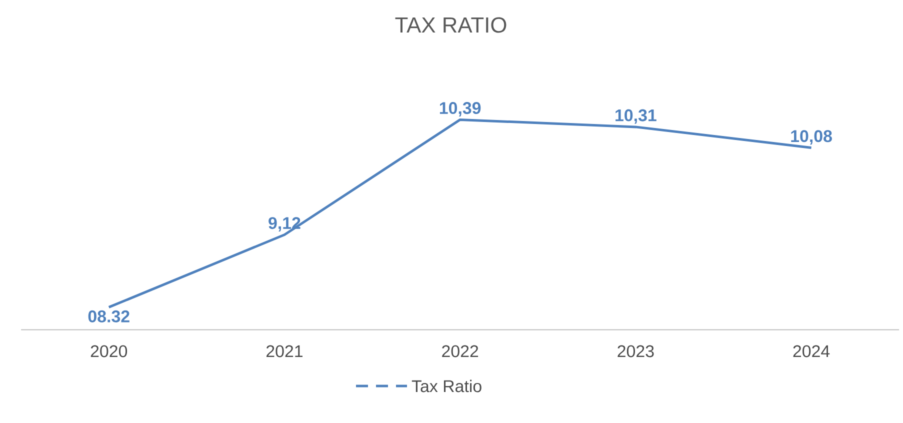 The width and height of the screenshot is (903, 423). Describe the element at coordinates (811, 137) in the screenshot. I see `data-label: 10,08` at that location.